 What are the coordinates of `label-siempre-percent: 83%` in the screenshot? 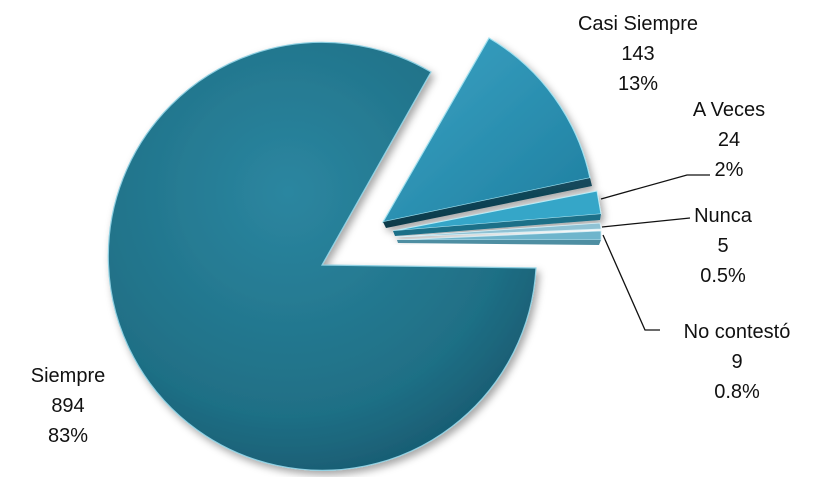 It's located at (68, 436).